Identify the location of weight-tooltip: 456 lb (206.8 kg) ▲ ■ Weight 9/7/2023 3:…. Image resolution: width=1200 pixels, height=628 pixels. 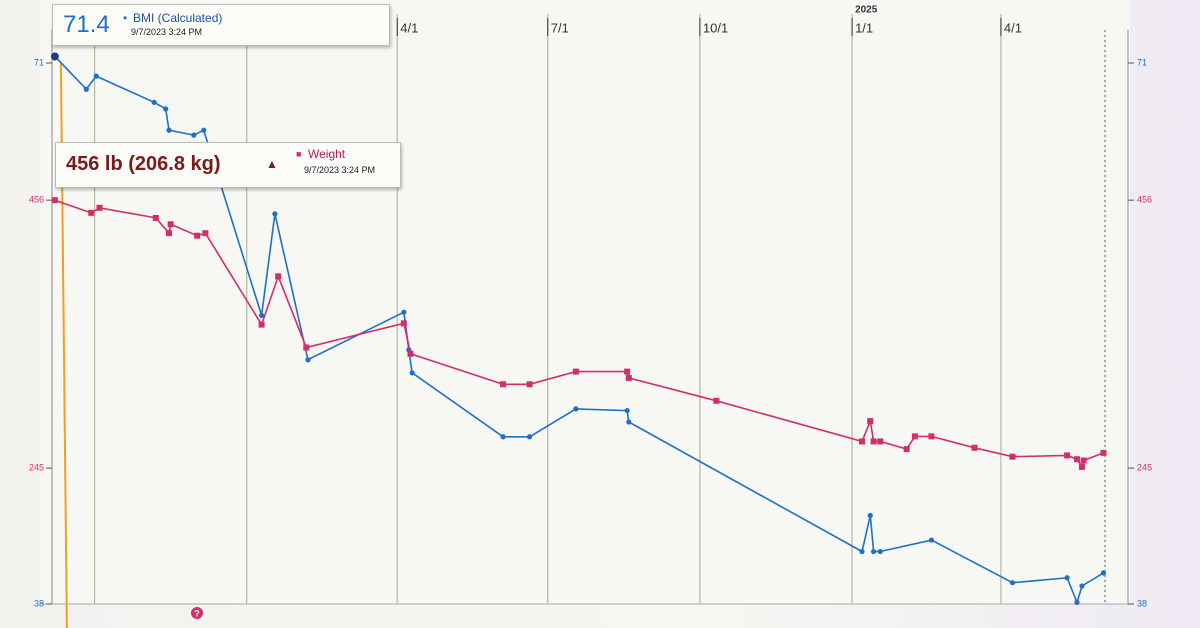
(228, 165).